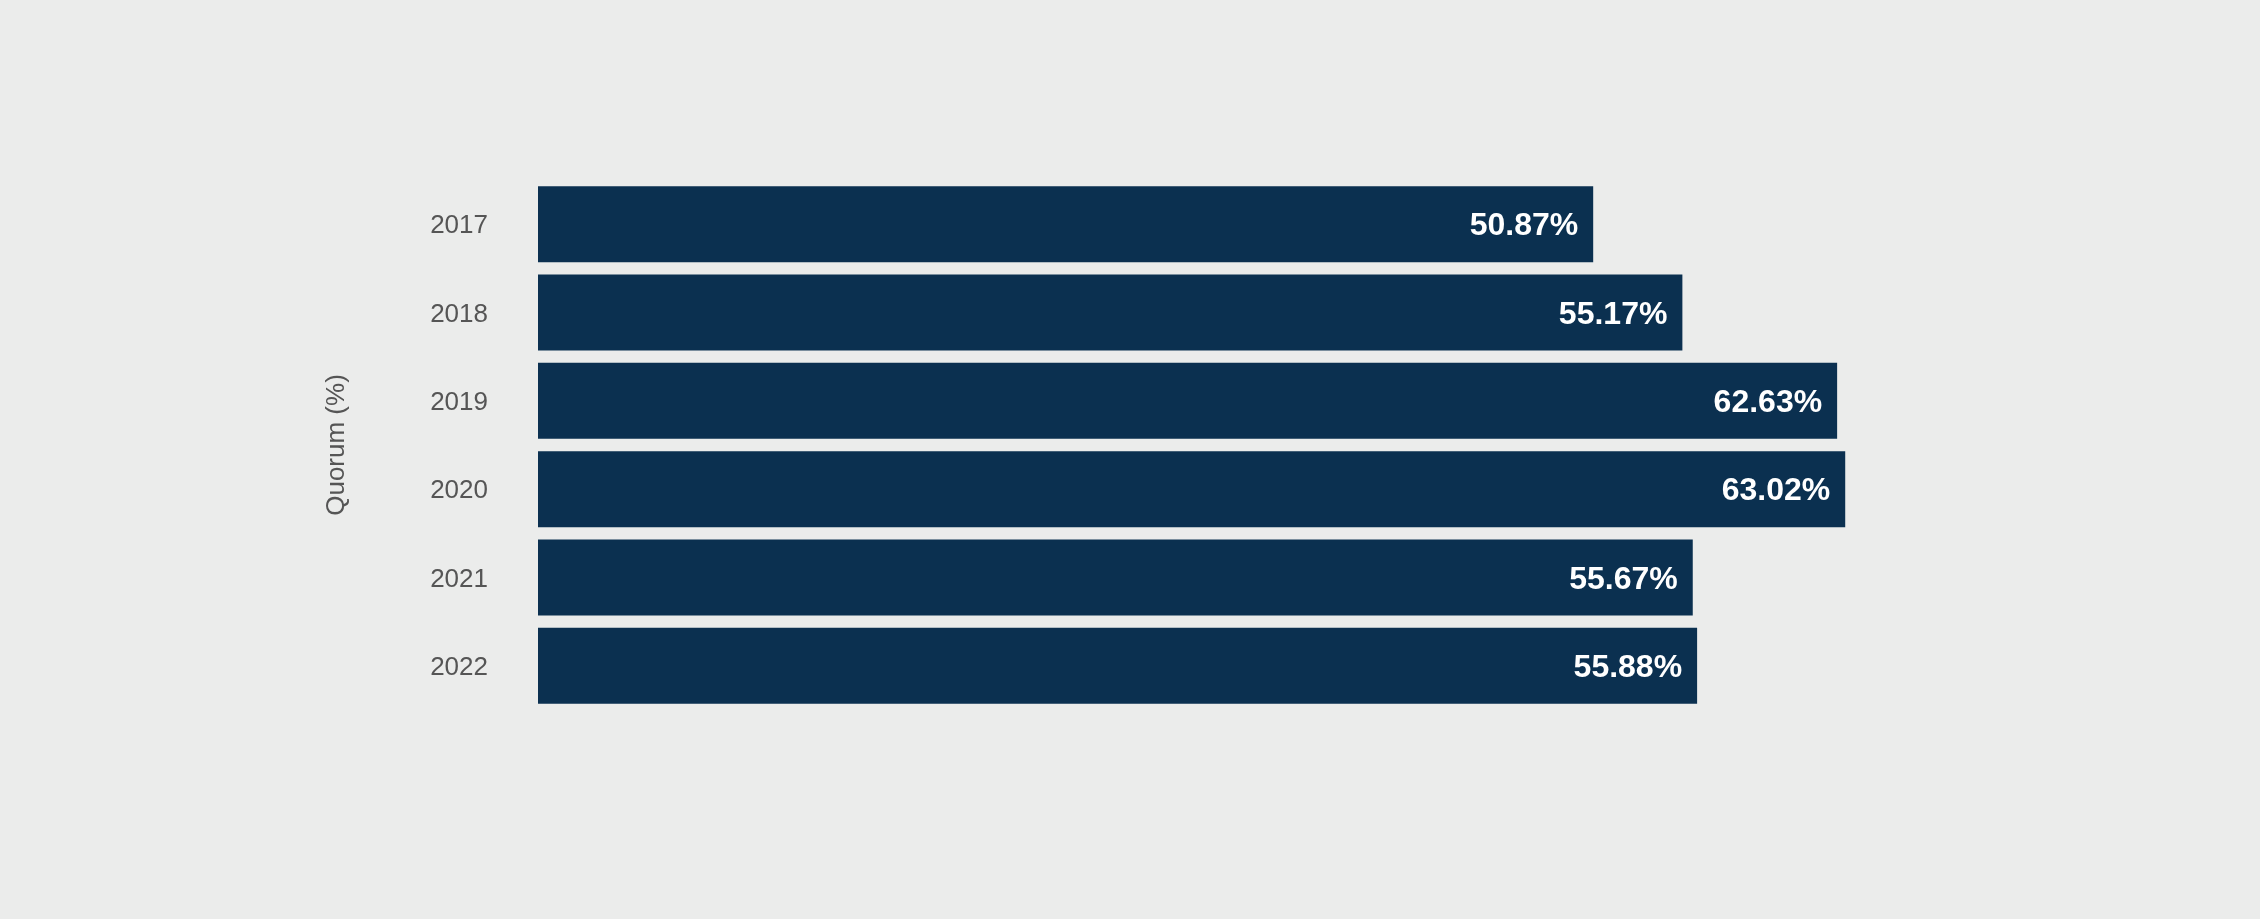 The width and height of the screenshot is (2260, 919). Describe the element at coordinates (1768, 400) in the screenshot. I see `data-label: 62.63%` at that location.